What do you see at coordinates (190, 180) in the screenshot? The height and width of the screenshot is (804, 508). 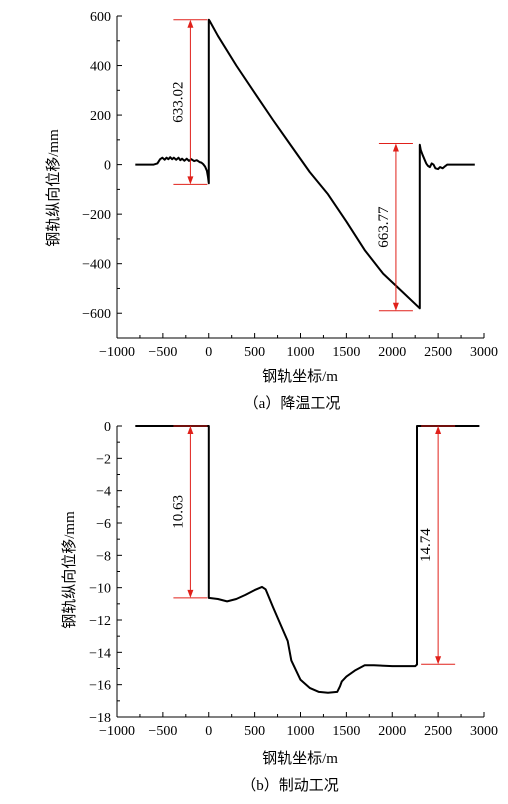 I see `chart-a-annotation-1-arrow-down` at bounding box center [190, 180].